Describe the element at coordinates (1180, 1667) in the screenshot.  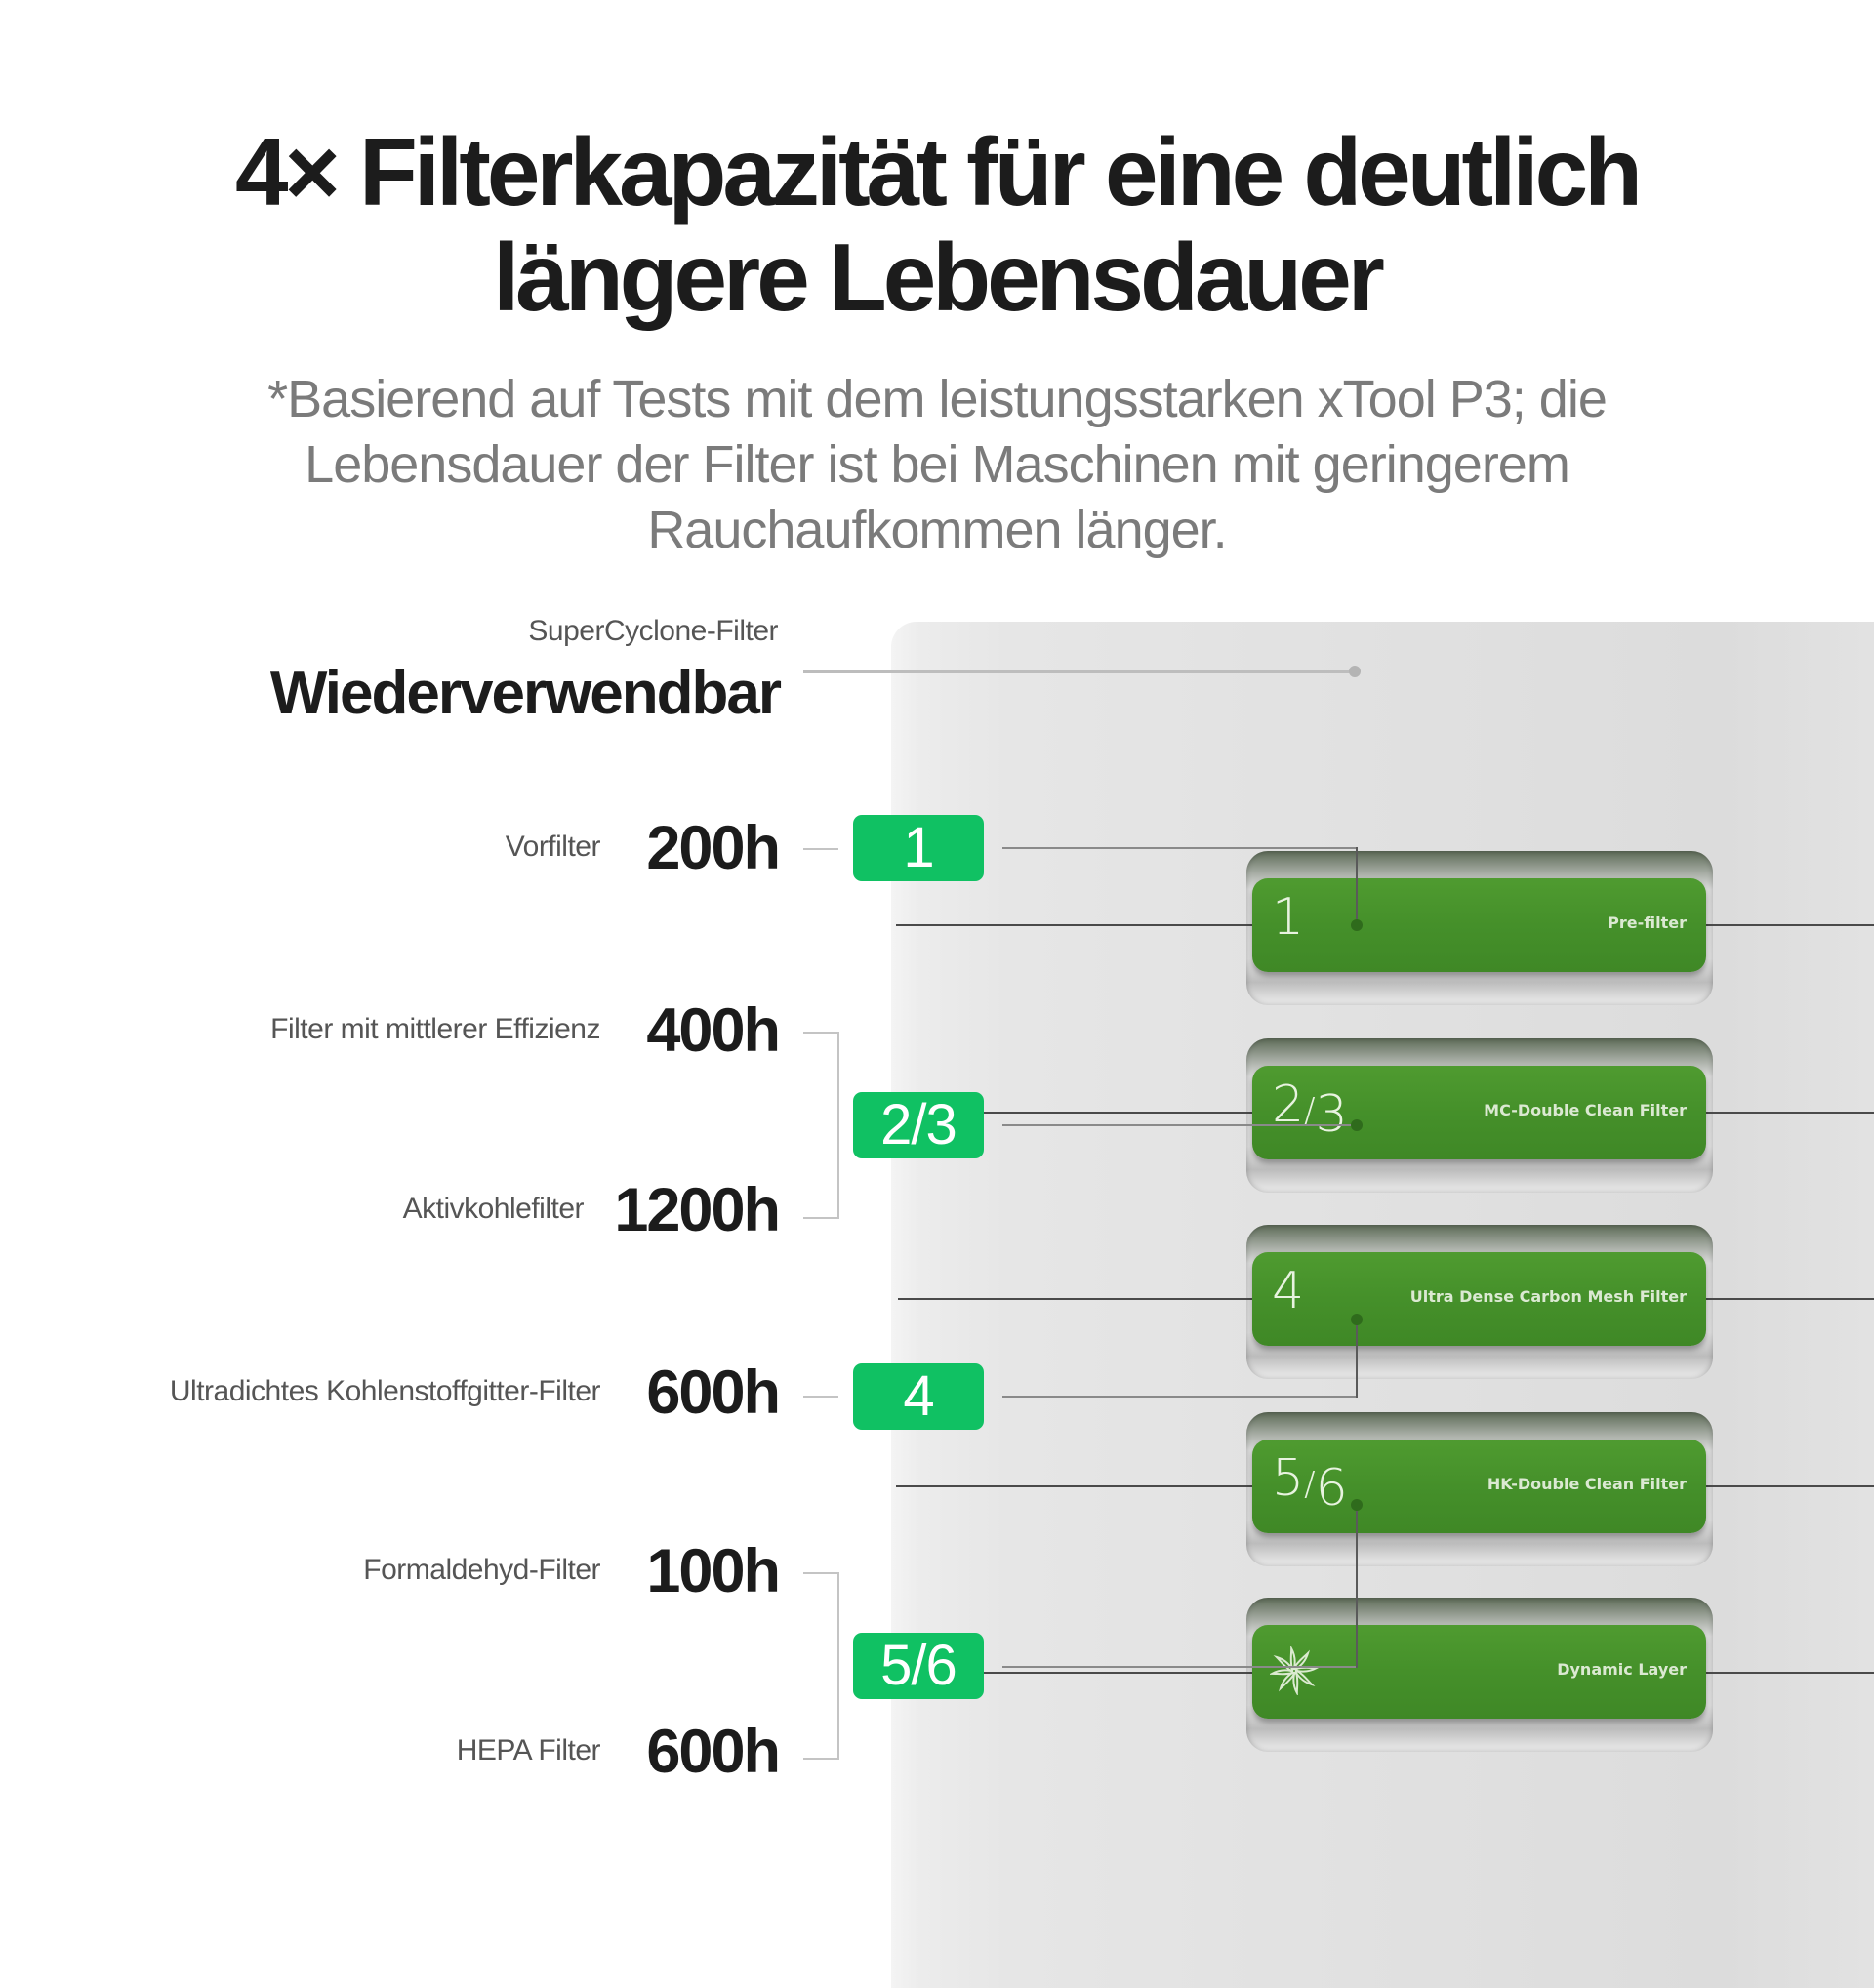
I see `pin-line-5-h` at that location.